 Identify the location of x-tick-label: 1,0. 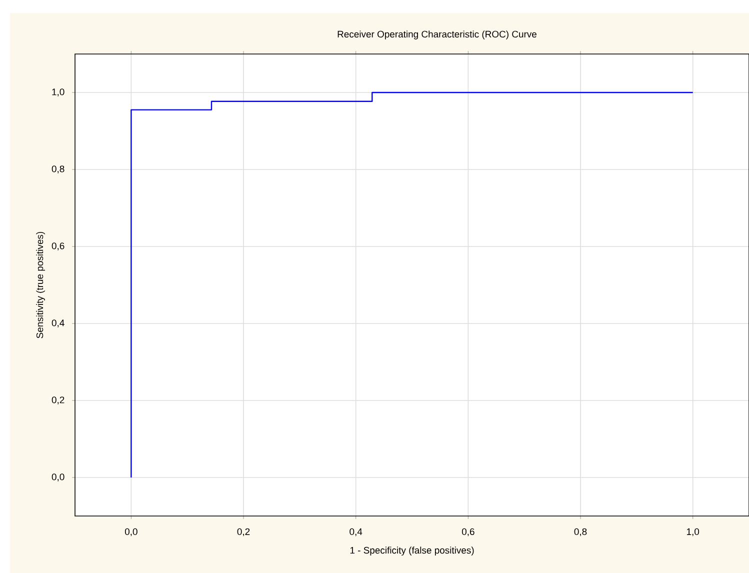
(693, 532).